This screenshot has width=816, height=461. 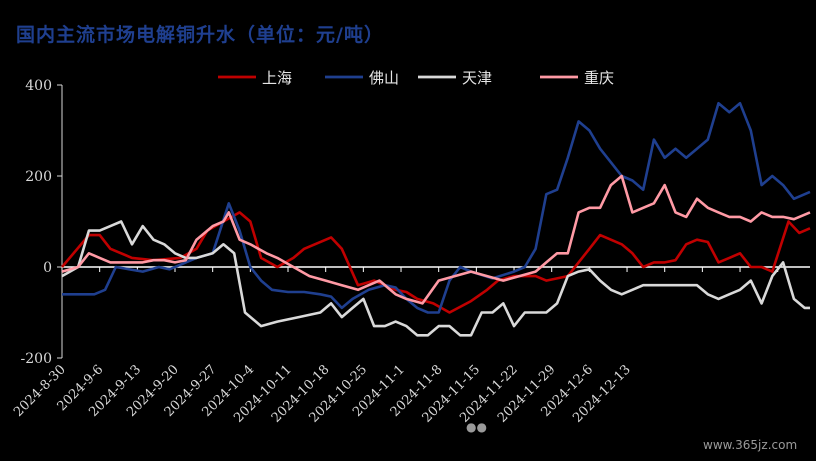 What do you see at coordinates (384, 78) in the screenshot?
I see `legend-label: 佛山` at bounding box center [384, 78].